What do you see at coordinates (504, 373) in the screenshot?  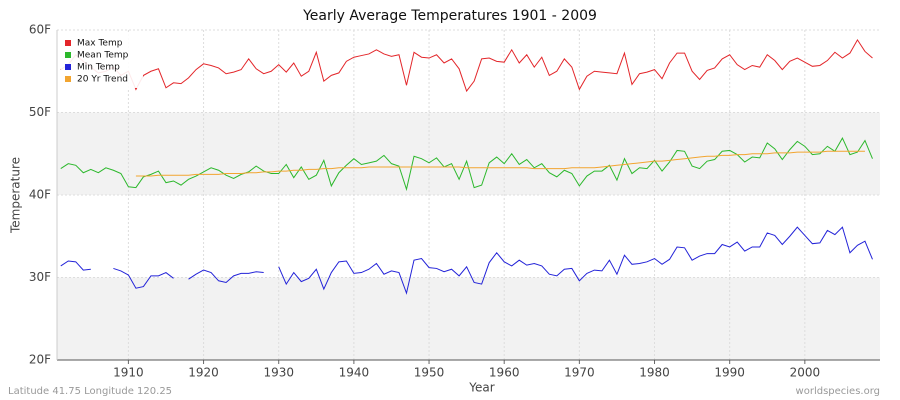 I see `x-tick-label: 1960` at bounding box center [504, 373].